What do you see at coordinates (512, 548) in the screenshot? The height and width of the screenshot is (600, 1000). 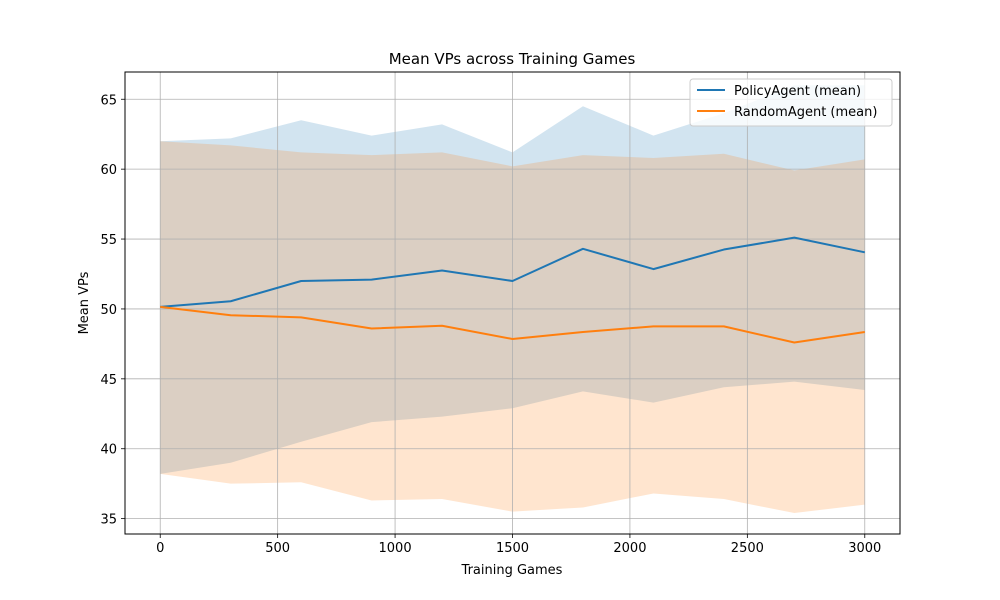 I see `x-tick-label: 1500` at bounding box center [512, 548].